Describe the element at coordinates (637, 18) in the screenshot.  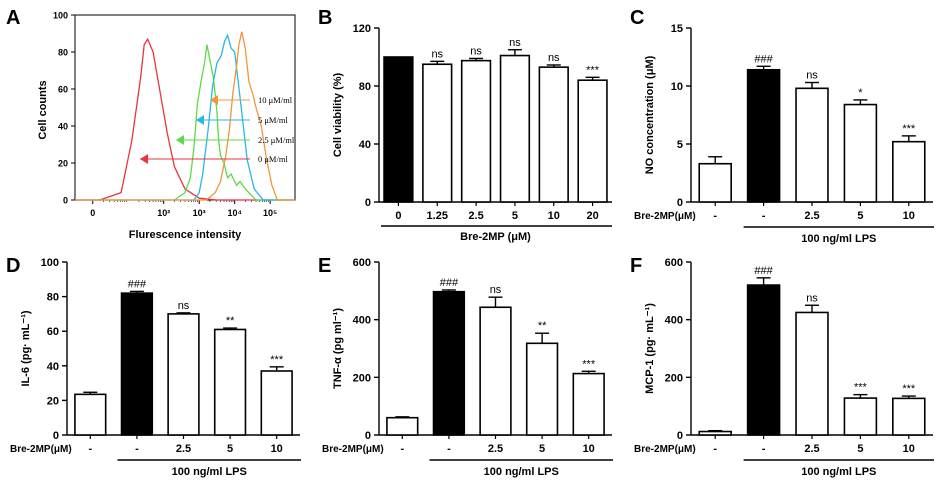
I see `panel-c-letter: C` at that location.